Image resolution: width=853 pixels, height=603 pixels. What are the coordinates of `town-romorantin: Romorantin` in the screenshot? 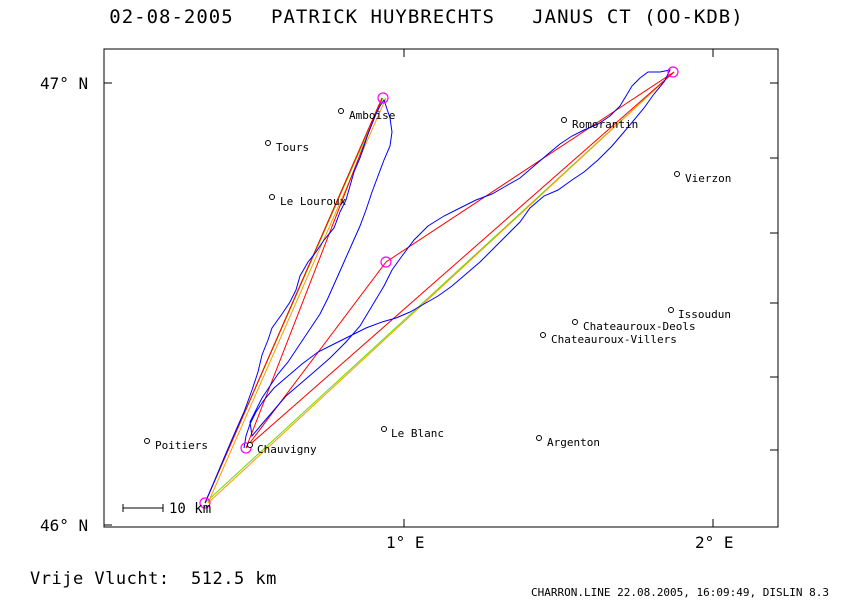 It's located at (599, 124).